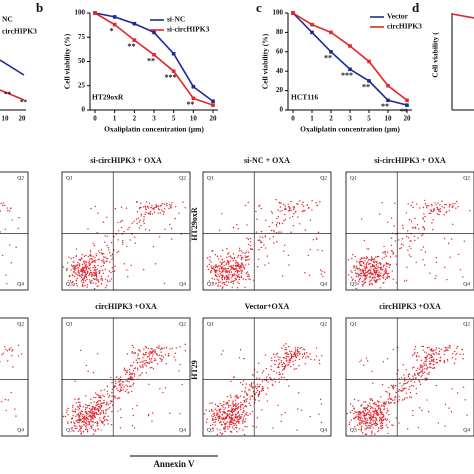 The width and height of the screenshot is (474, 474). Describe the element at coordinates (95, 13) in the screenshot. I see `point-marker` at that location.